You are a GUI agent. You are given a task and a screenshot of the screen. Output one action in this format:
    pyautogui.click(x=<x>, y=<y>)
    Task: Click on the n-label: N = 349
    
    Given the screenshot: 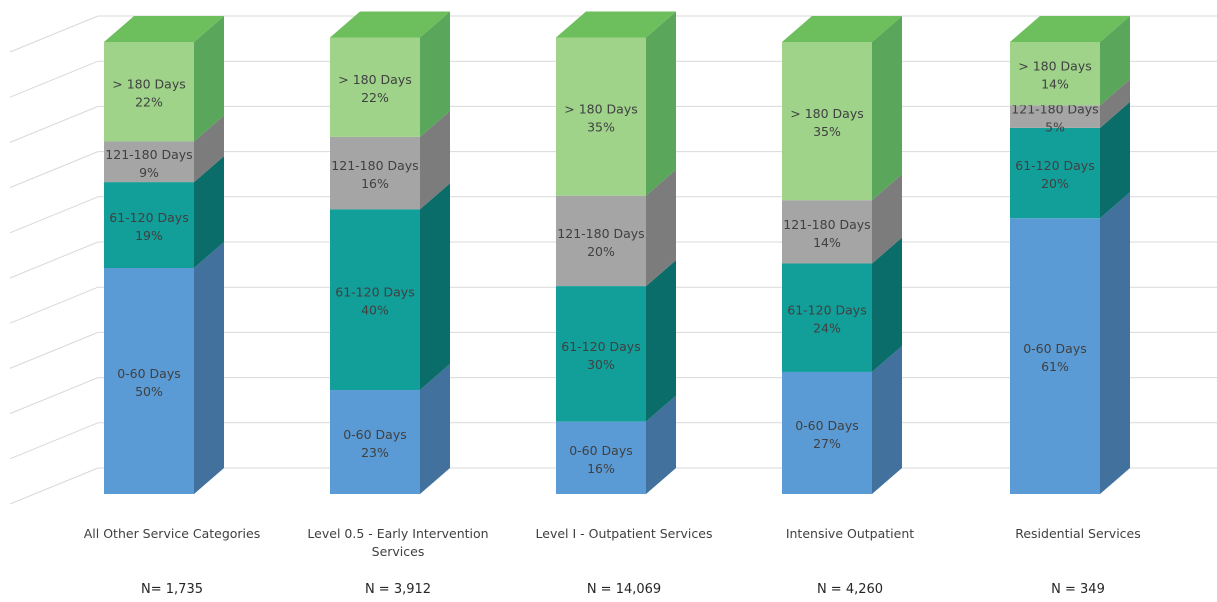 What is the action you would take?
    pyautogui.click(x=1078, y=589)
    